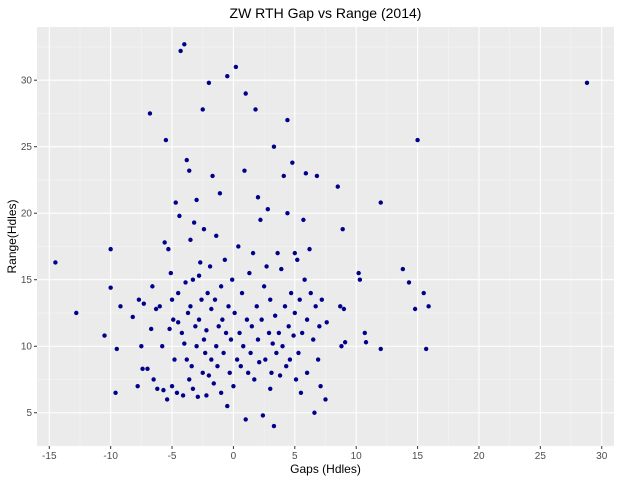 This screenshot has height=480, width=621. Describe the element at coordinates (27, 214) in the screenshot. I see `y-tick-label: 20` at that location.